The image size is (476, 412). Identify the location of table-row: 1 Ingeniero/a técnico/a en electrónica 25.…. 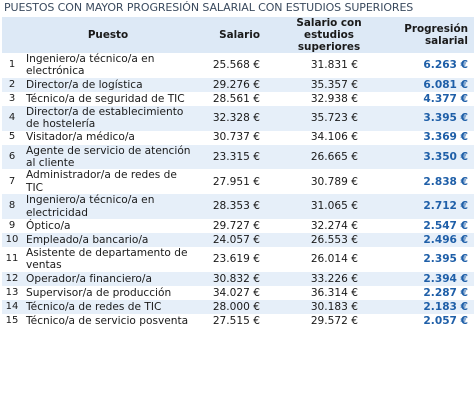
(238, 65).